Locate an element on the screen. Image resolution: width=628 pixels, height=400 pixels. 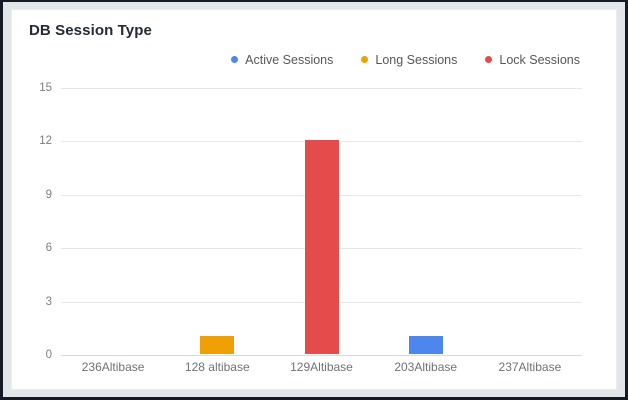
legend-item-active-sessions: Active Sessions is located at coordinates (282, 60).